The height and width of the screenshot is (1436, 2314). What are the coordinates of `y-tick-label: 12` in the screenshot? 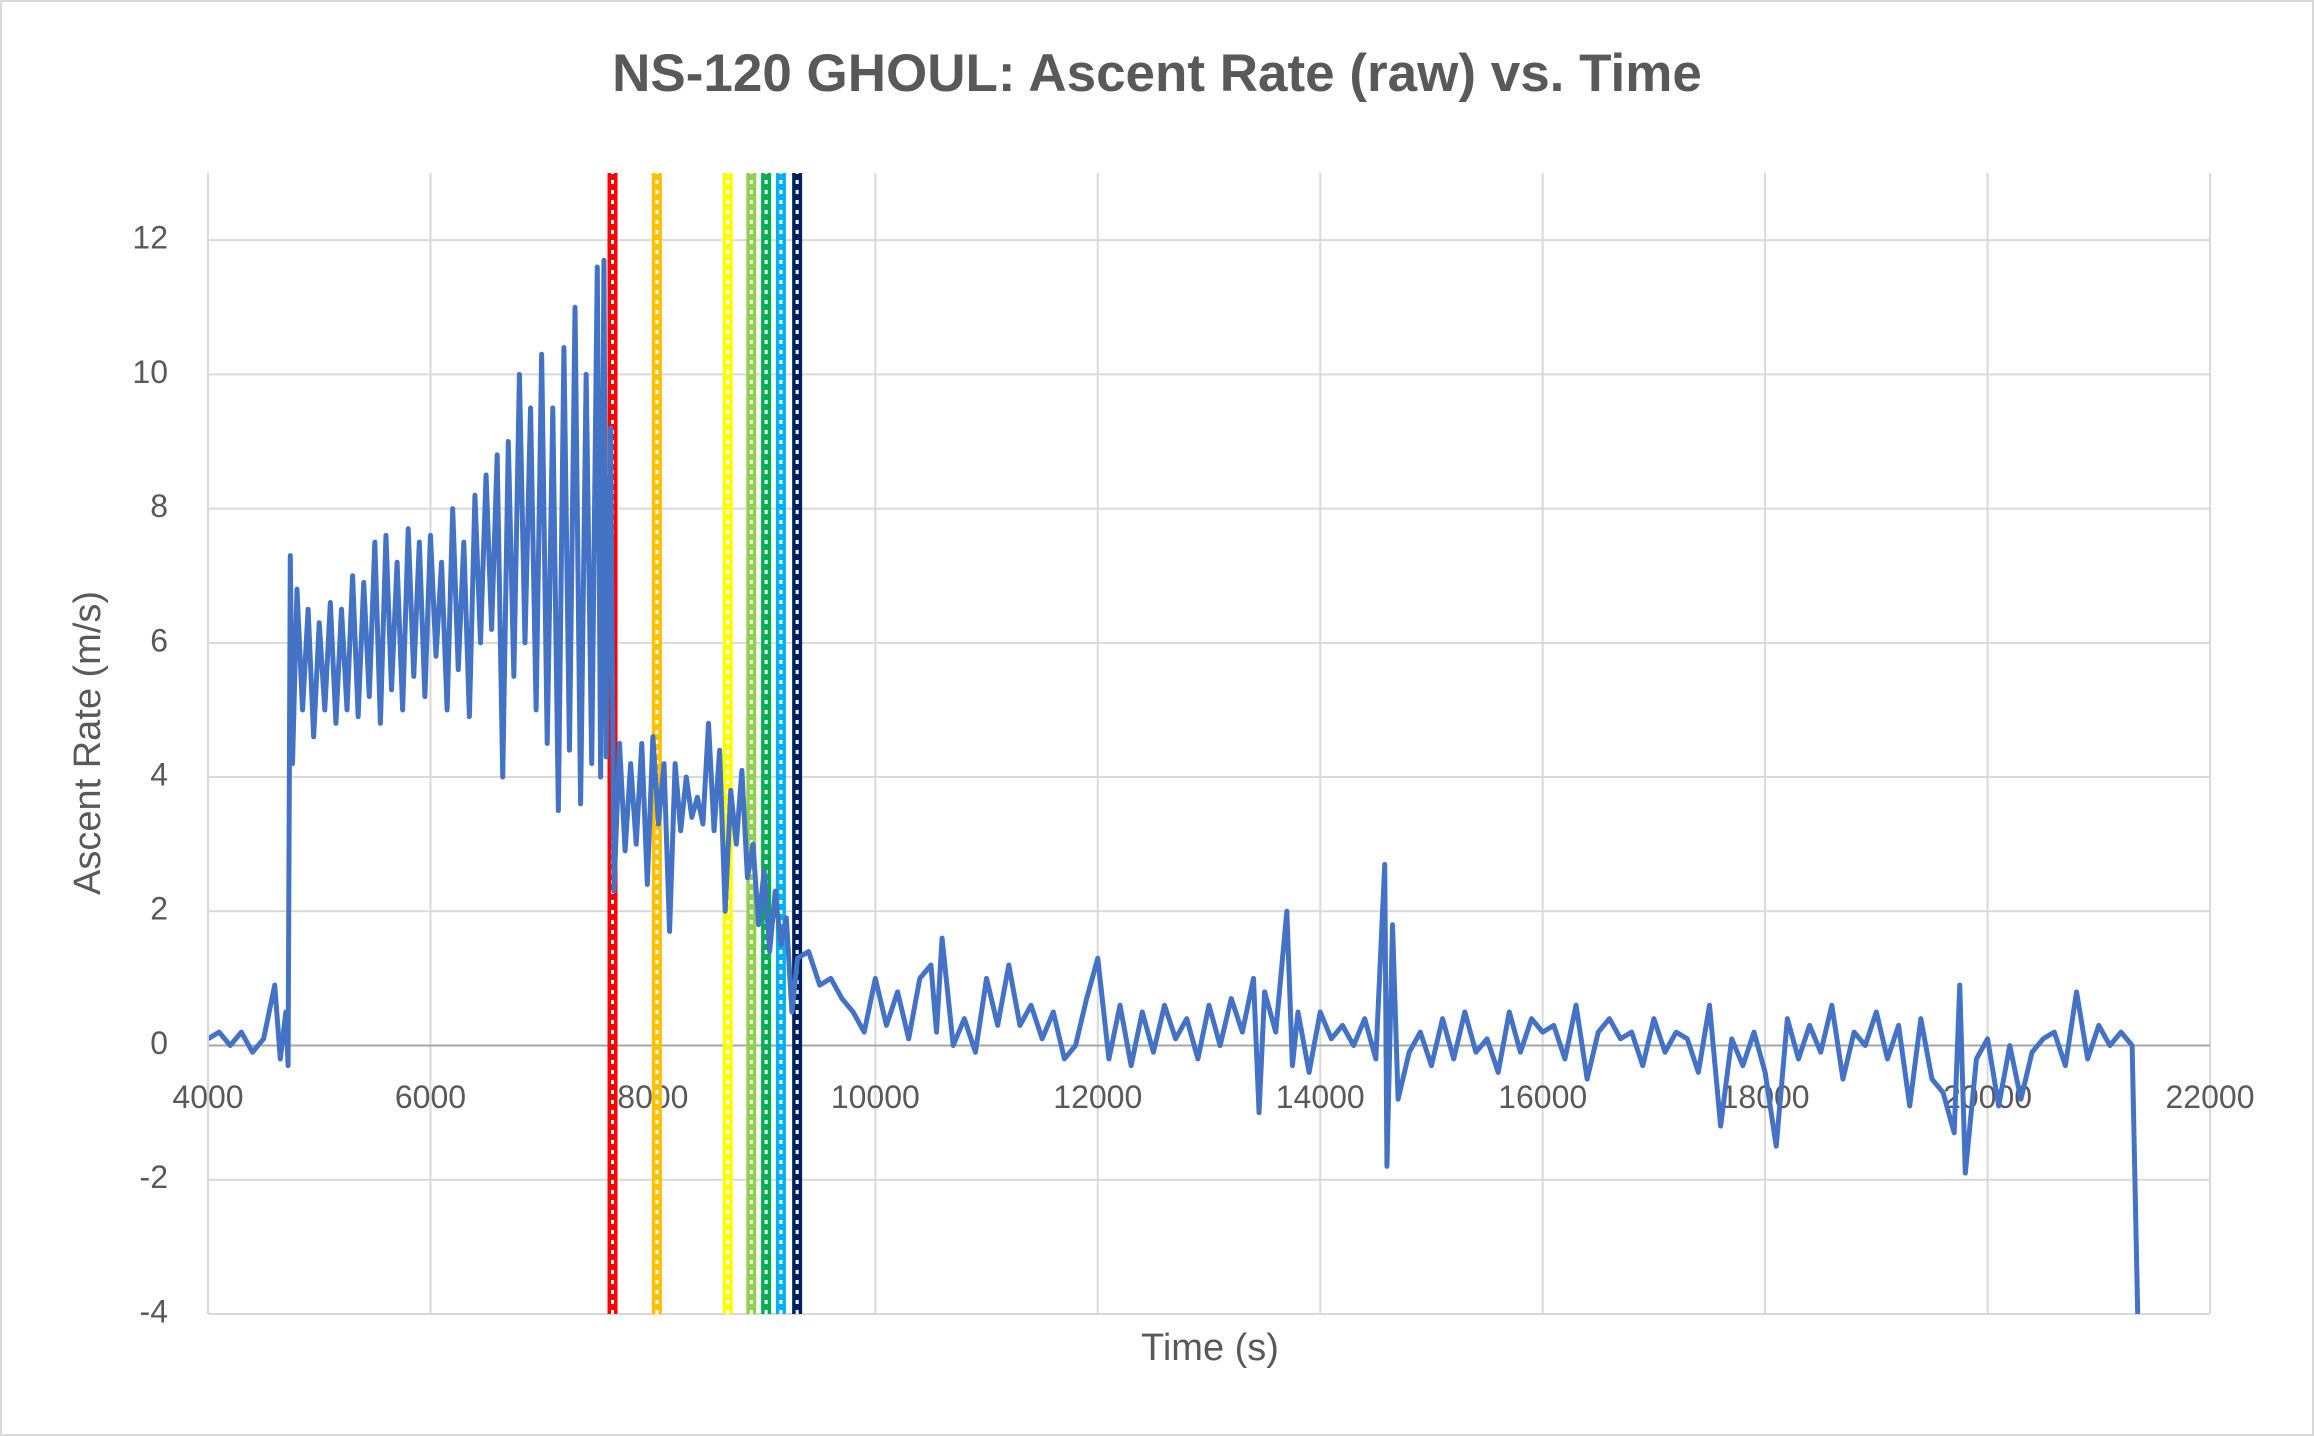 It's located at (150, 238).